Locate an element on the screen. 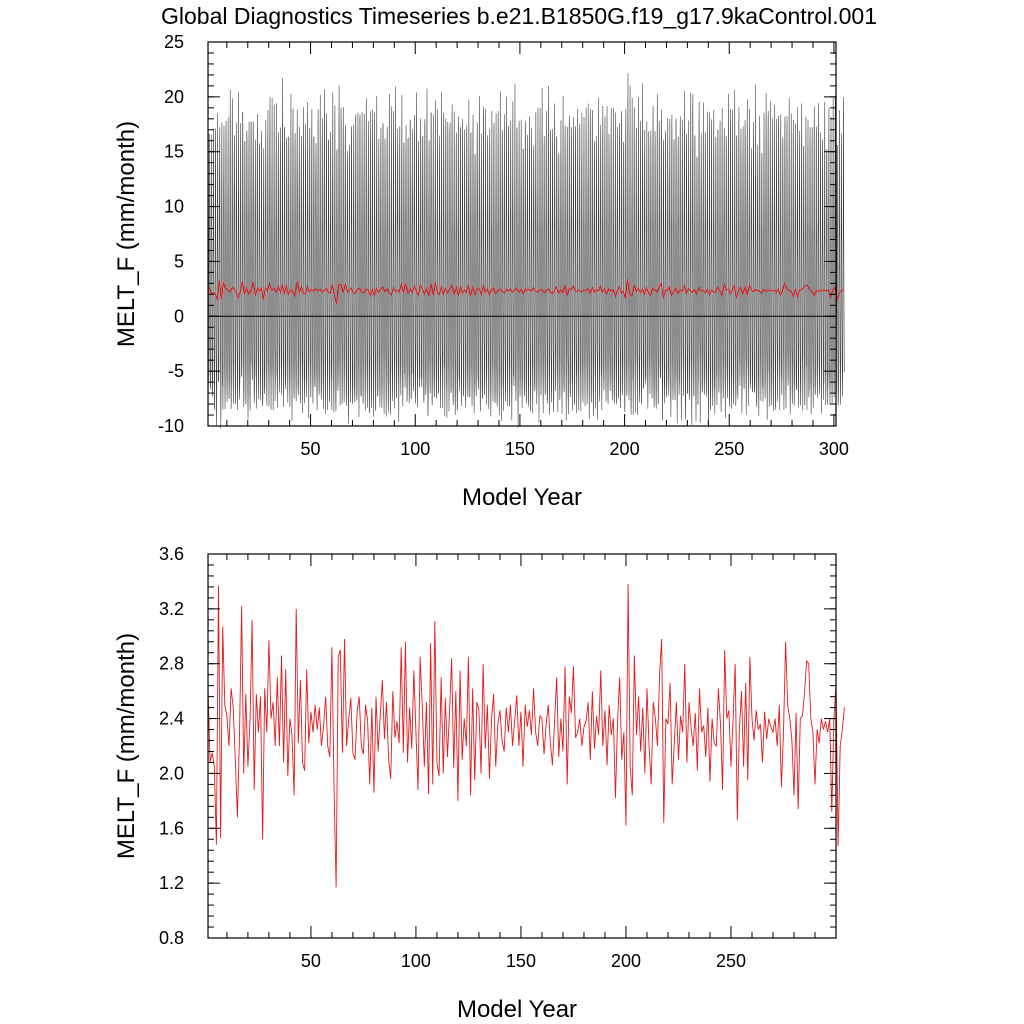  monthly-x-axis-label: Model Year is located at coordinates (522, 497).